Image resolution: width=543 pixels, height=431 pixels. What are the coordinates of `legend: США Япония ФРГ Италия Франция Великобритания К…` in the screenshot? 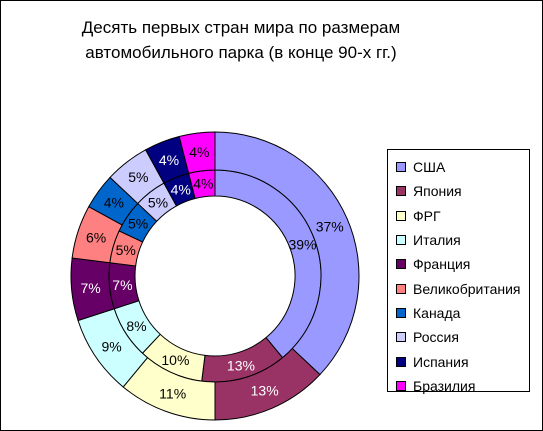 It's located at (458, 271).